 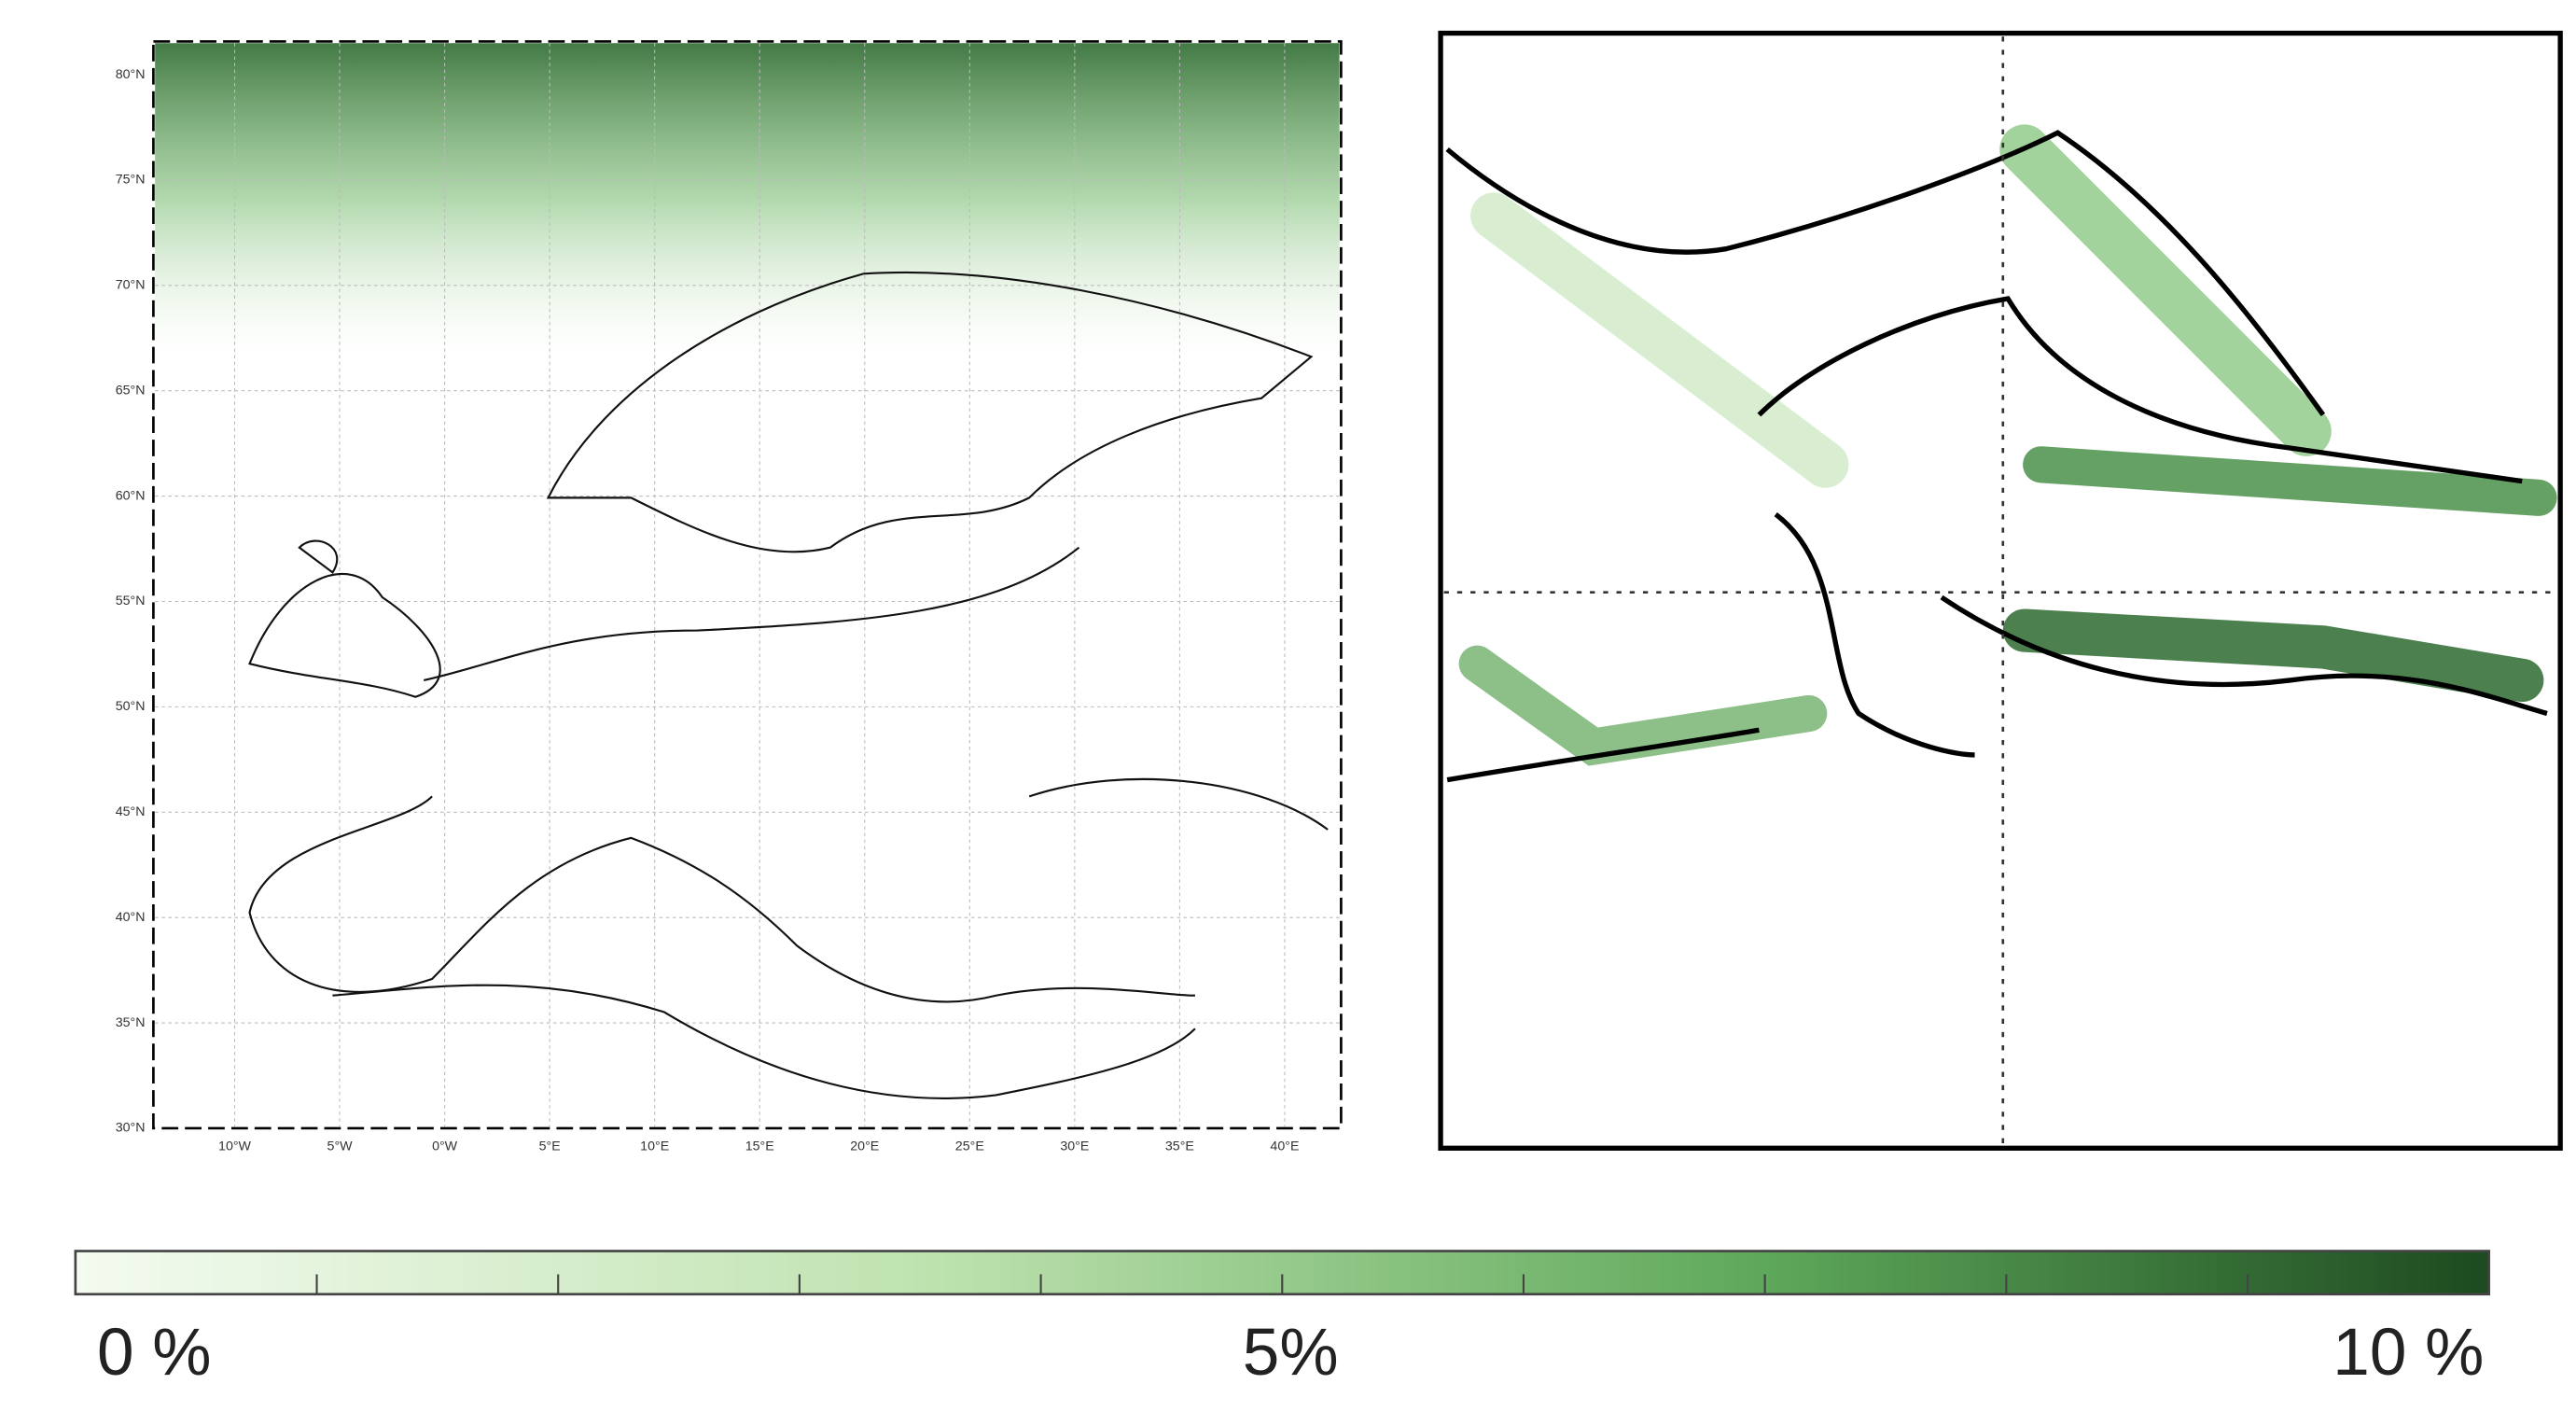 What do you see at coordinates (2408, 1353) in the screenshot?
I see `colorbar-label: 10 %` at bounding box center [2408, 1353].